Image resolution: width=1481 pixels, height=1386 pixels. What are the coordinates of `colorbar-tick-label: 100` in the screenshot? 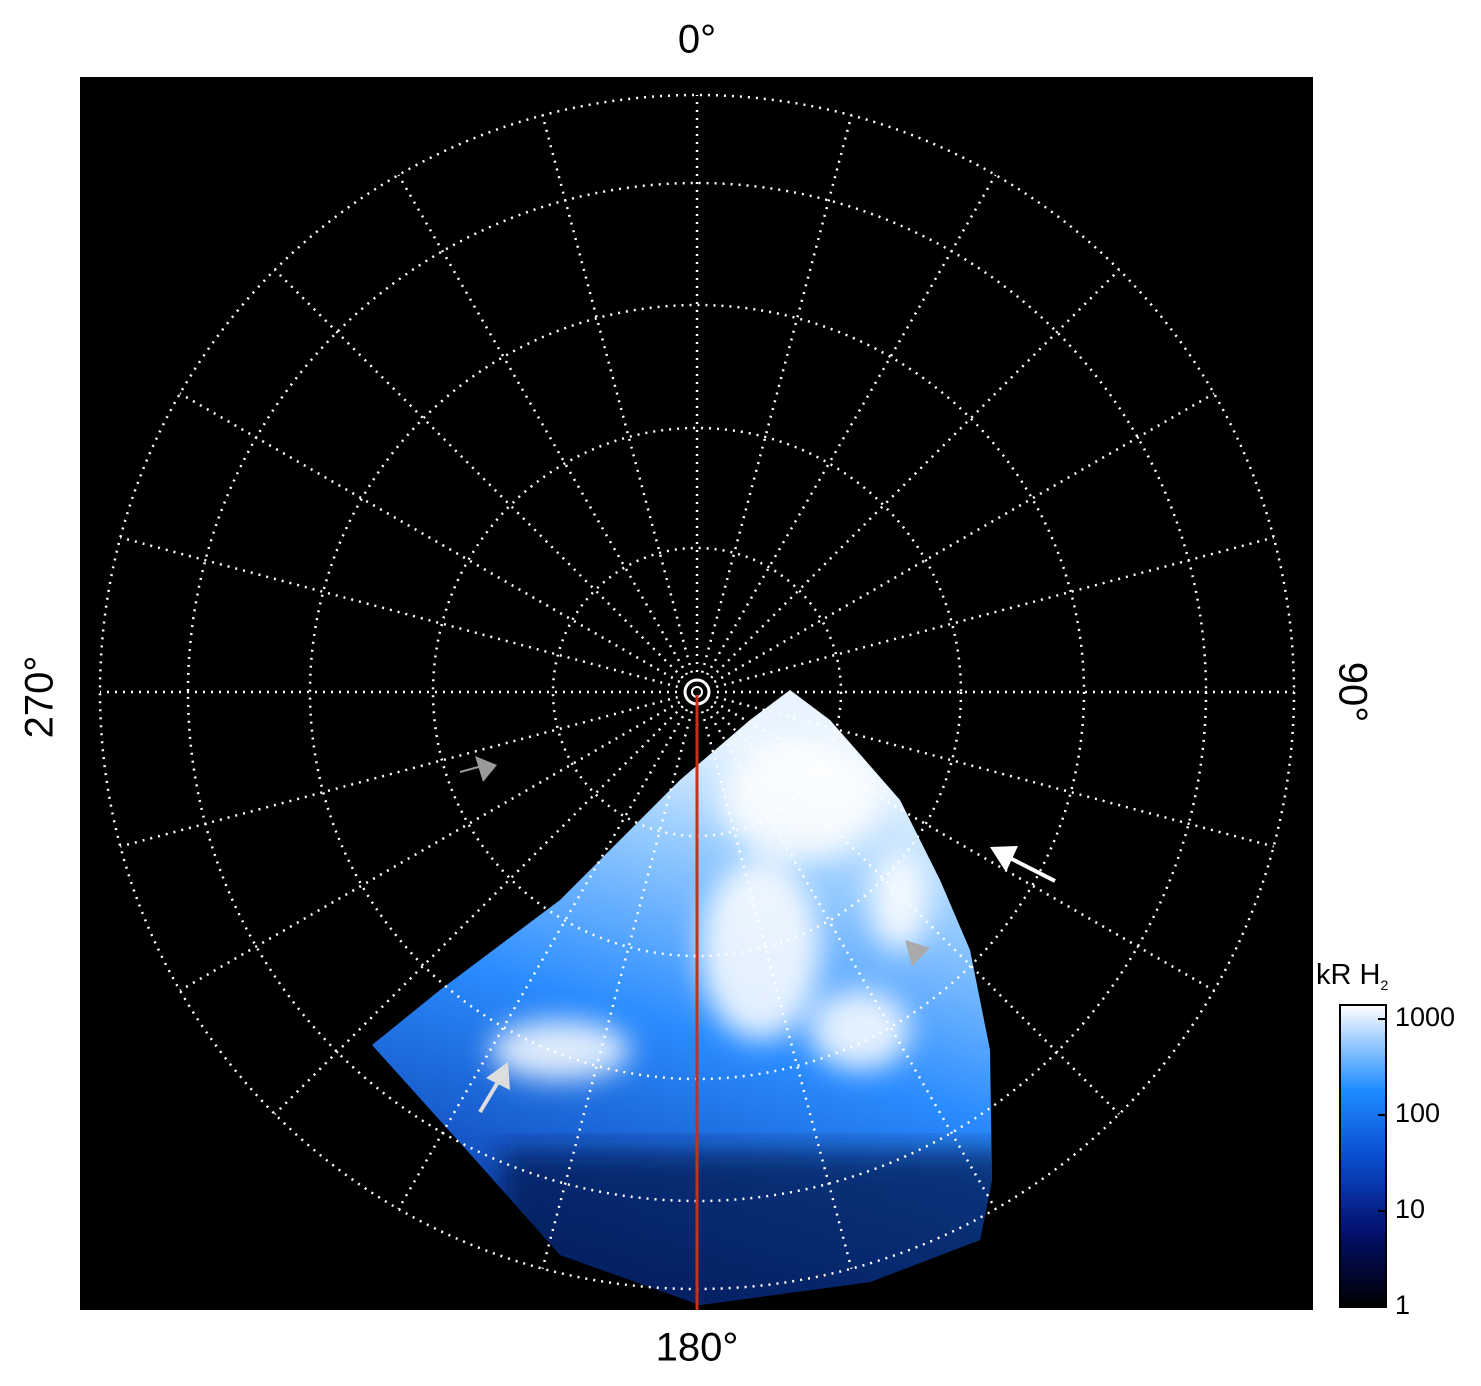 It's located at (1417, 1113).